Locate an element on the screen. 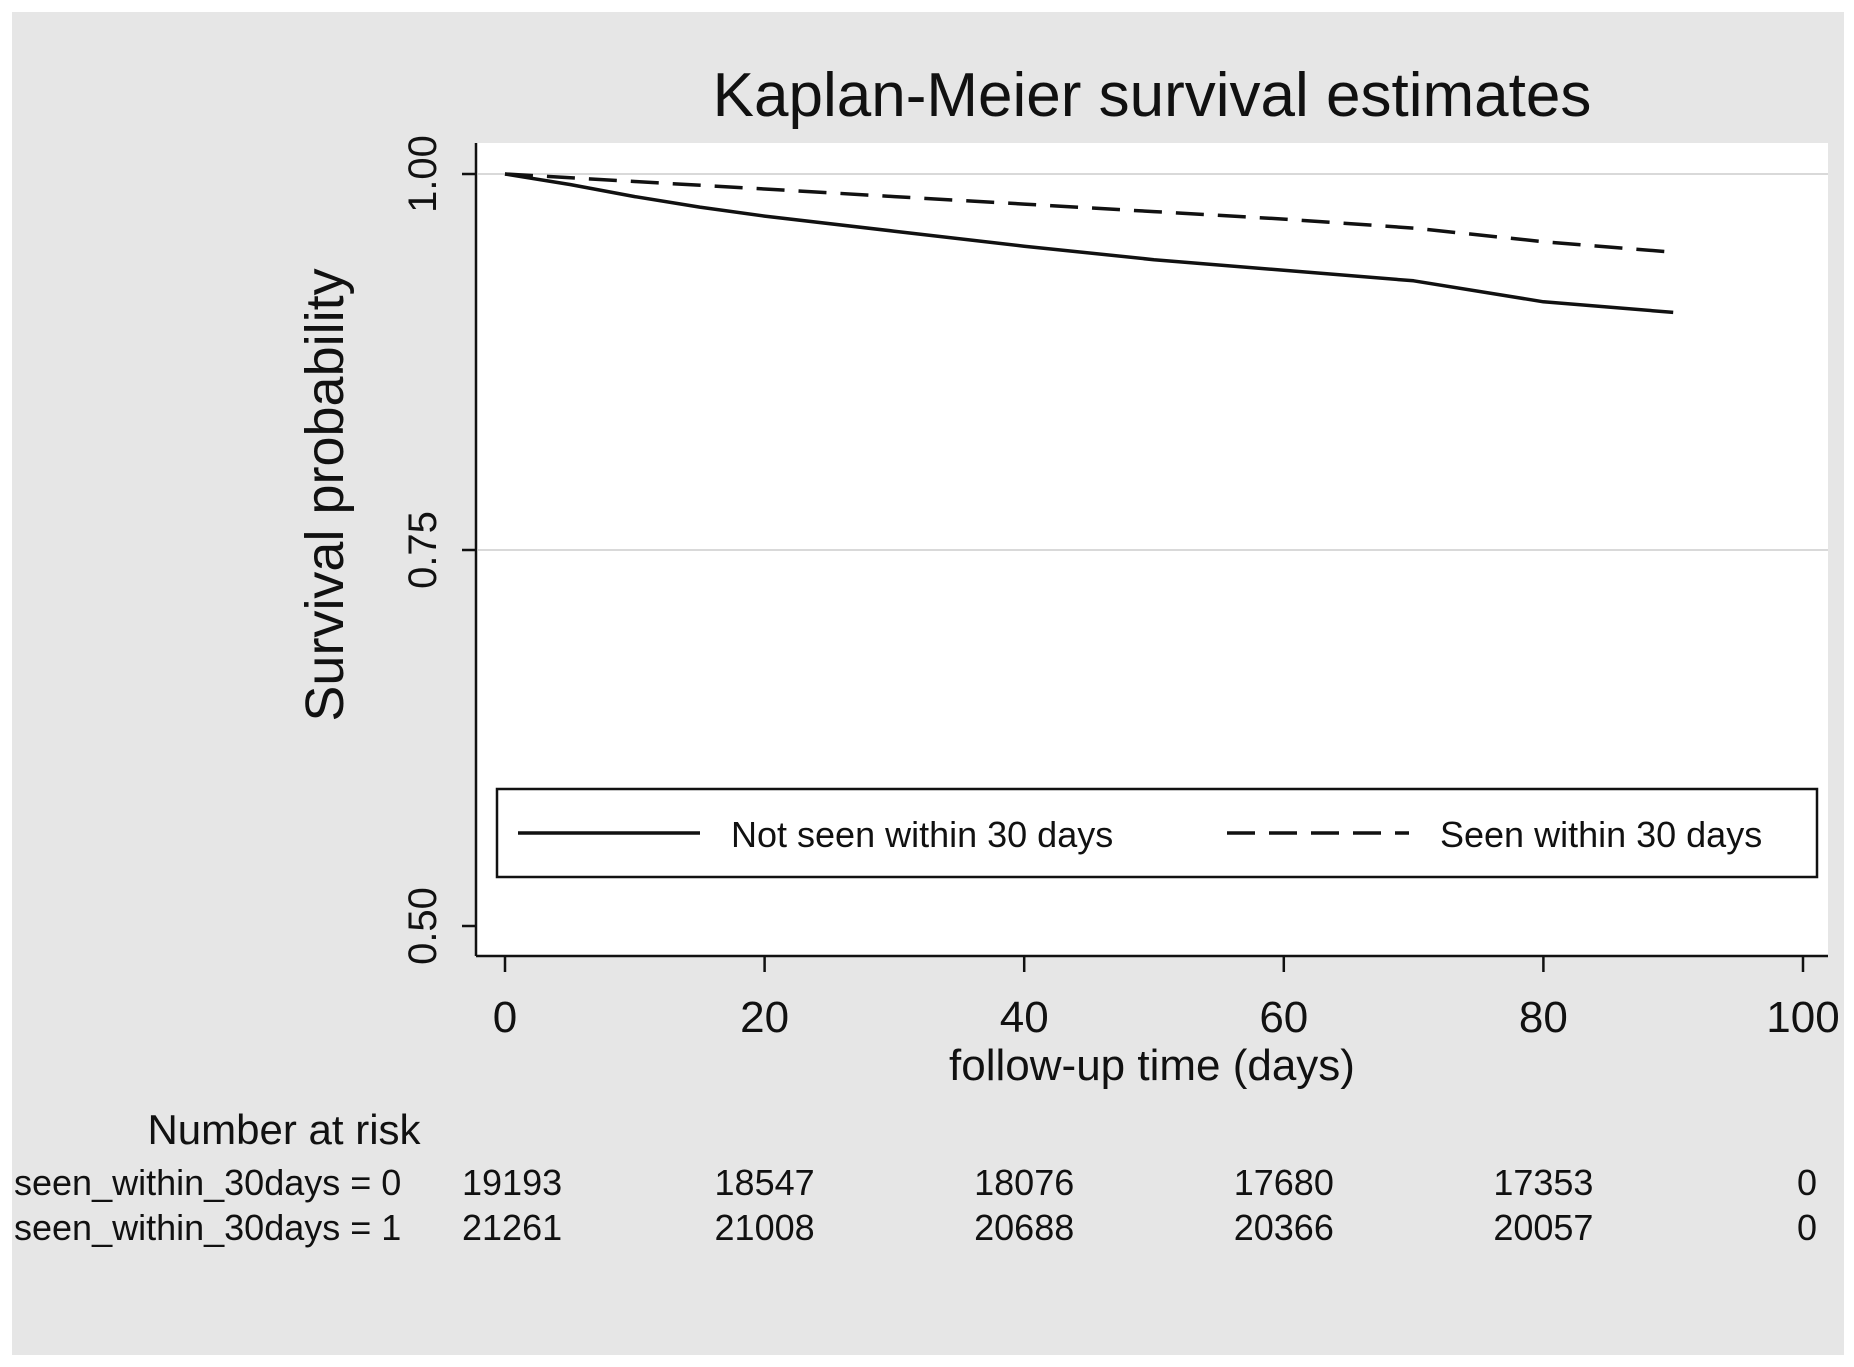 The image size is (1854, 1367). y-tick-label-2: 1.00 is located at coordinates (423, 174).